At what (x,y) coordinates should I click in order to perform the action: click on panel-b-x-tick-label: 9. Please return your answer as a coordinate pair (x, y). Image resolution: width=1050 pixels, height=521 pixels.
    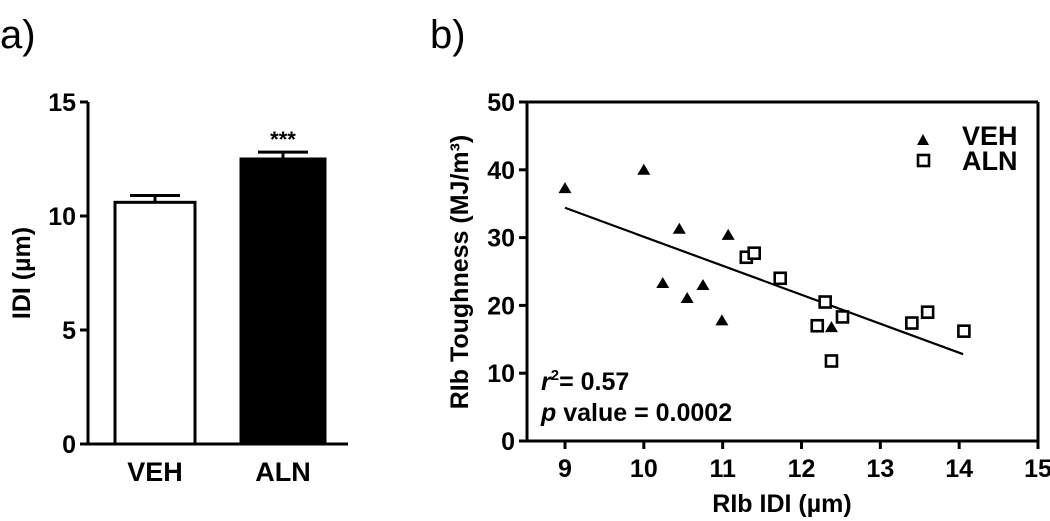
    Looking at the image, I should click on (565, 469).